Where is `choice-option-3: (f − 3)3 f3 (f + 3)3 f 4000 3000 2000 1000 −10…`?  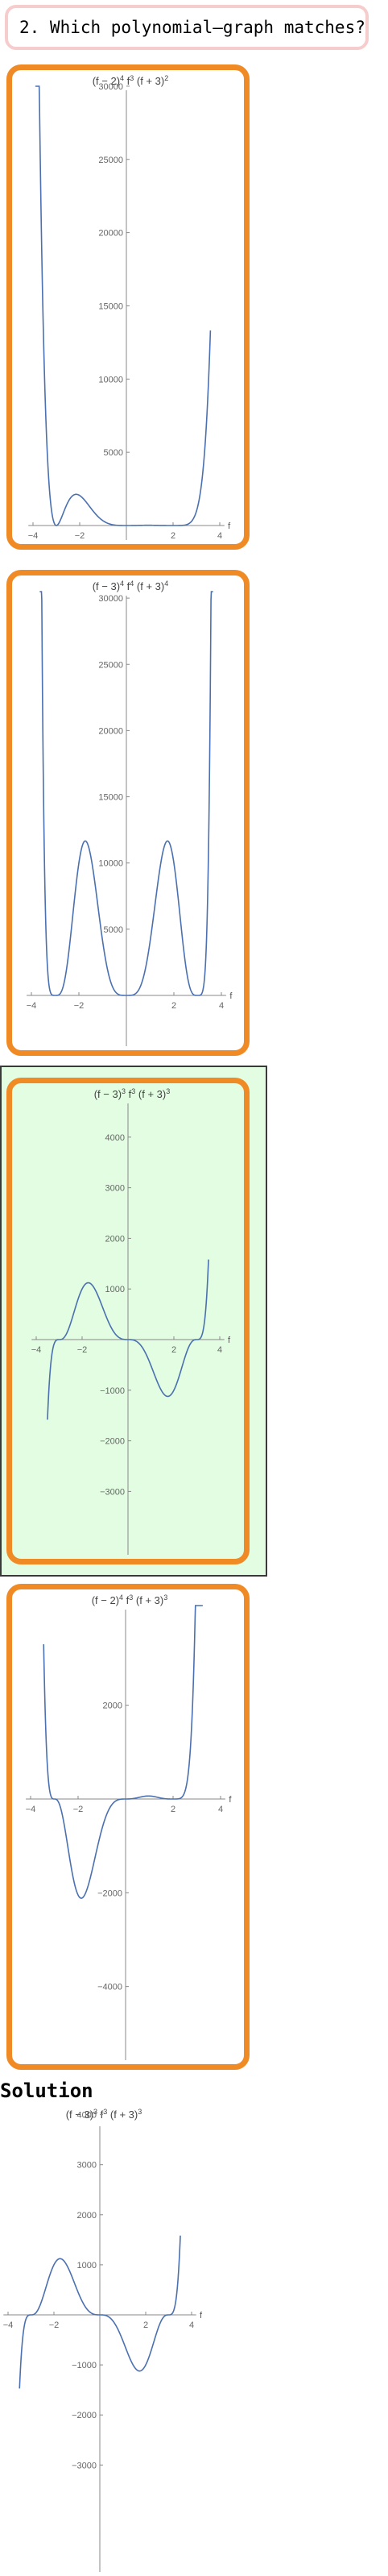 choice-option-3: (f − 3)3 f3 (f + 3)3 f 4000 3000 2000 1000 −10… is located at coordinates (128, 1321).